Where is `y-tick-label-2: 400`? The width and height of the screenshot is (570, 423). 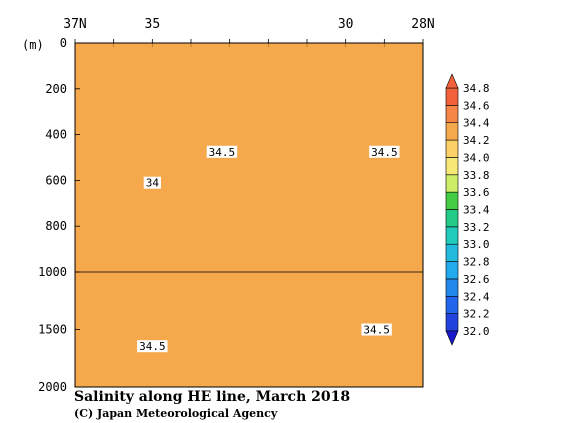
y-tick-label-2: 400 is located at coordinates (56, 135).